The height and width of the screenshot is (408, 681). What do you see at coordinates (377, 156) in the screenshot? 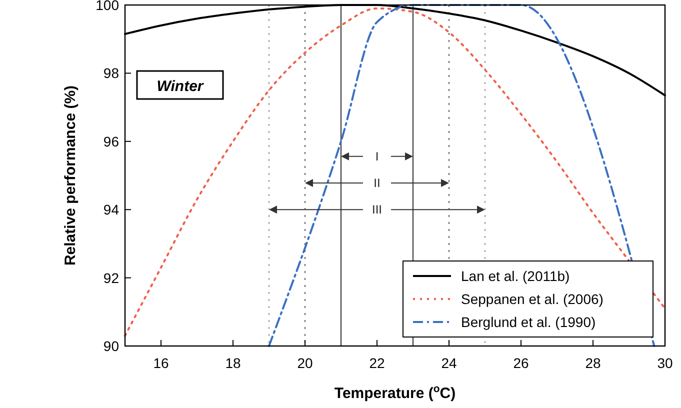
I see `annotation: I` at bounding box center [377, 156].